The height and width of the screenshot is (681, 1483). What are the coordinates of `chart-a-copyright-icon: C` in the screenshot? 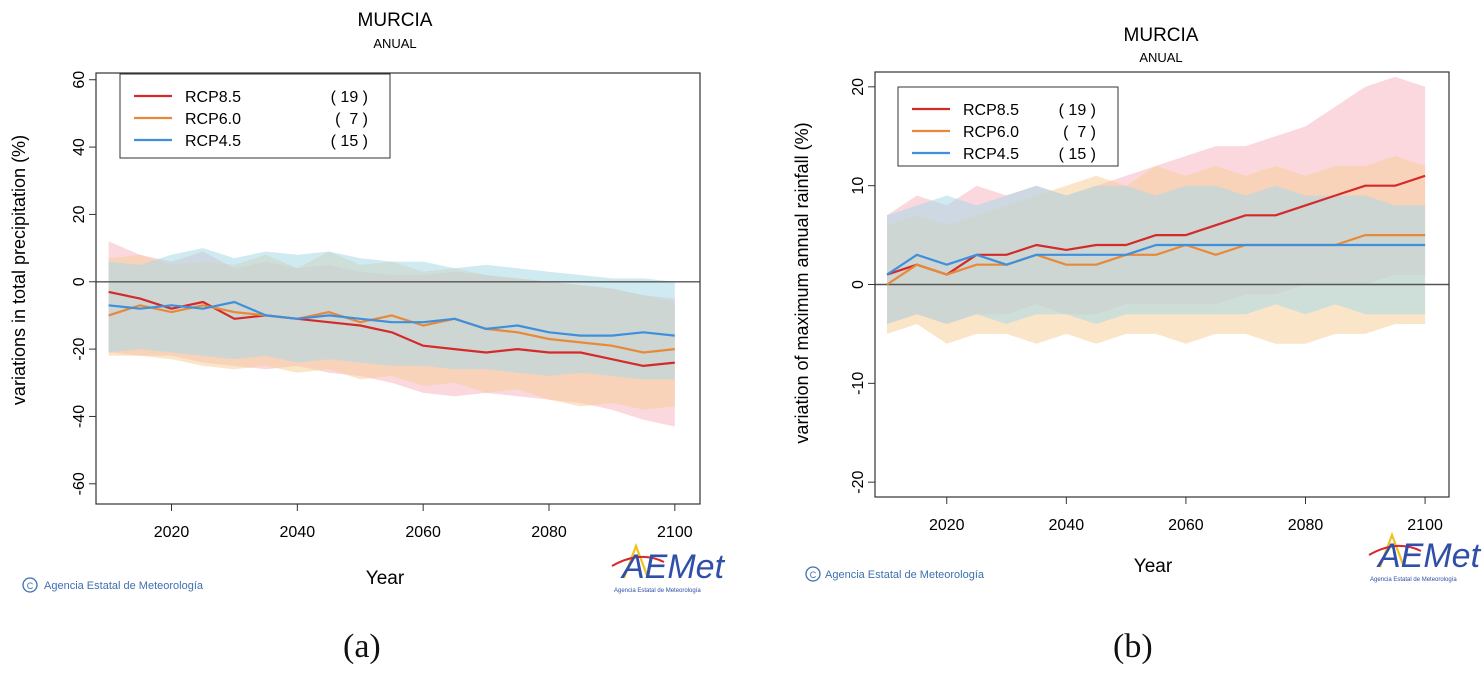 It's located at (30, 585).